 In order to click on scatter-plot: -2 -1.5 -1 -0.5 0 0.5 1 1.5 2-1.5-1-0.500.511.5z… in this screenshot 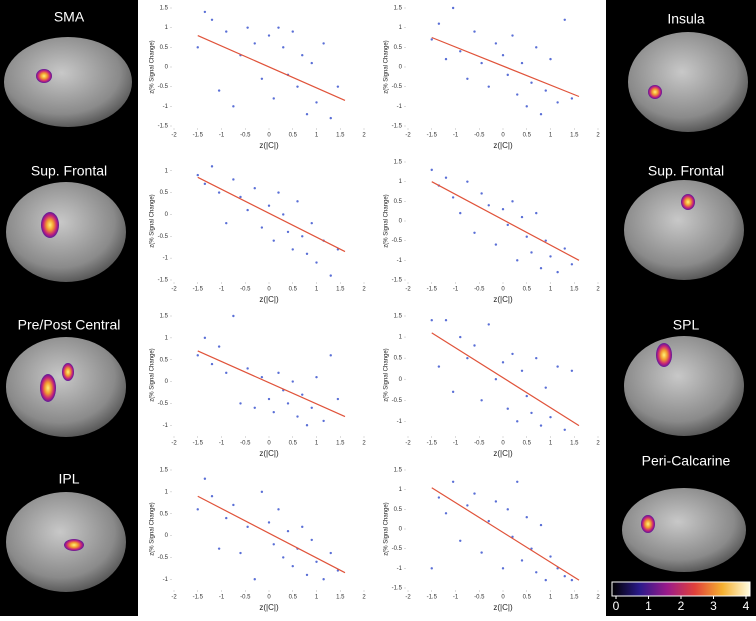, I will do `click(492, 540)`.